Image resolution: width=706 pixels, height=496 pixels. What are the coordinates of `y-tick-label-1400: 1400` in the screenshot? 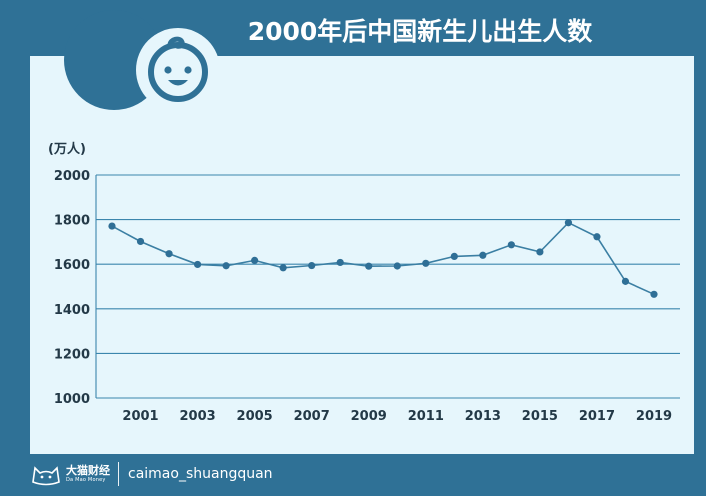 It's located at (72, 310).